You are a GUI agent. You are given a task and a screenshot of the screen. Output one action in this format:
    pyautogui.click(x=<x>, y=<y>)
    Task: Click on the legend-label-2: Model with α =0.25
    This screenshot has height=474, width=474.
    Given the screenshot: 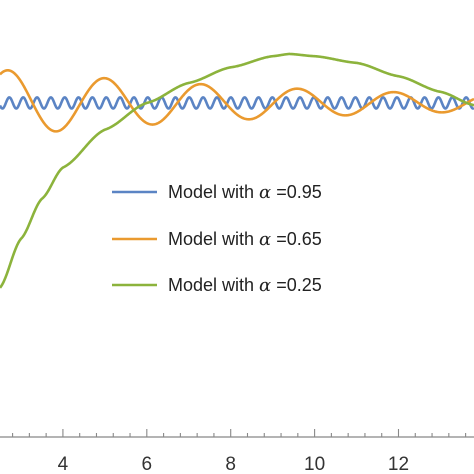 What is the action you would take?
    pyautogui.click(x=245, y=285)
    